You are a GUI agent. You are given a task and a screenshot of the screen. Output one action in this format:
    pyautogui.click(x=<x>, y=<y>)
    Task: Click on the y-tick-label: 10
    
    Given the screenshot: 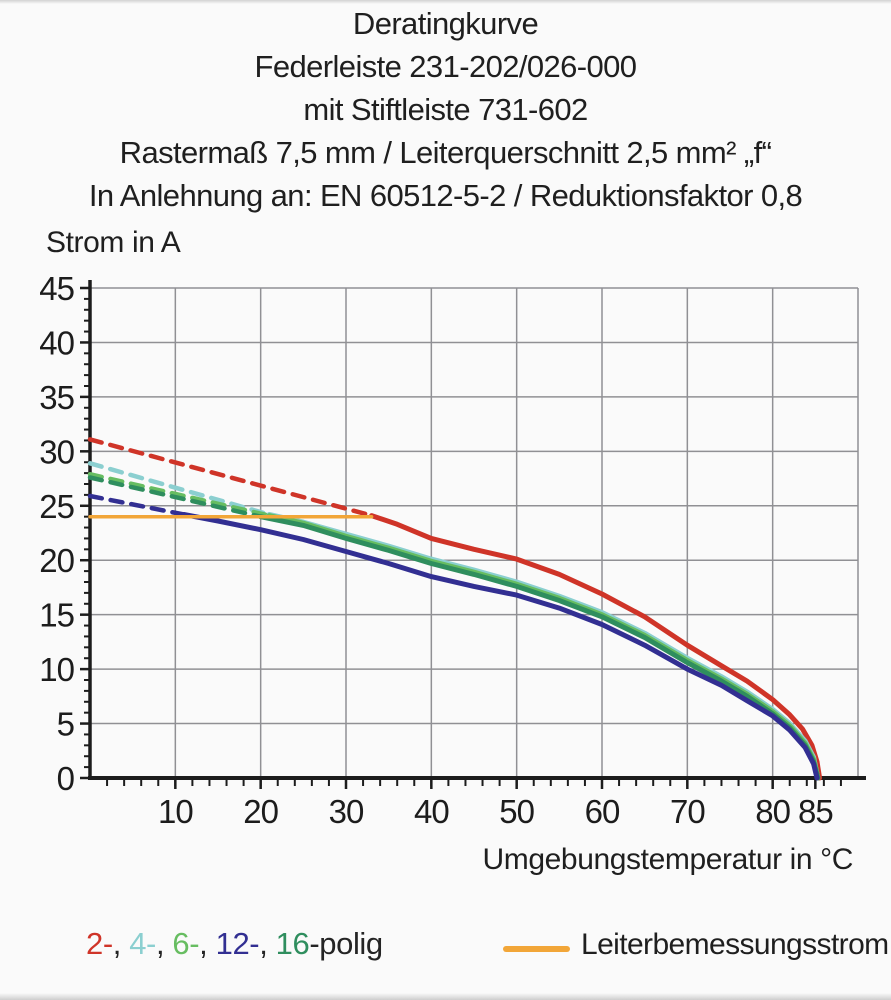 What is the action you would take?
    pyautogui.click(x=56, y=669)
    